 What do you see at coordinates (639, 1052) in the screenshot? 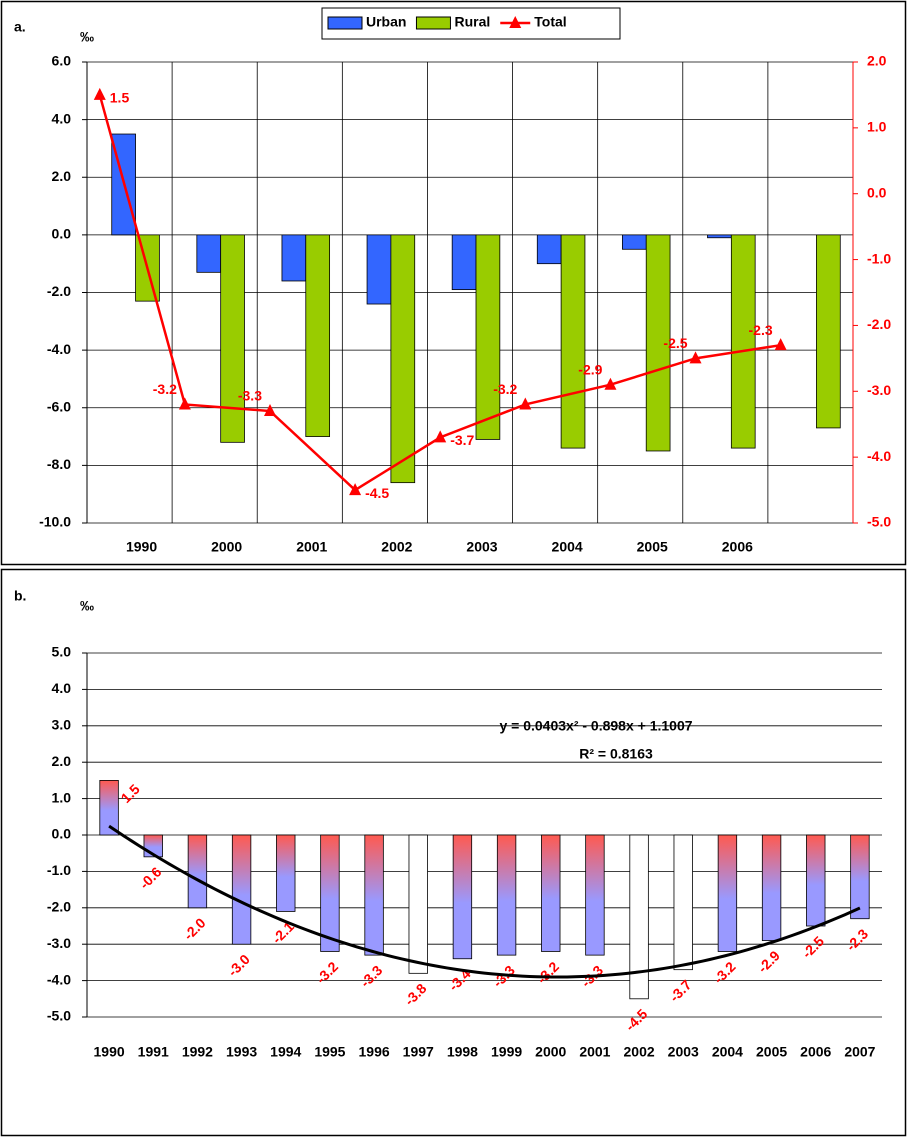
I see `x-tick-label: 2002` at bounding box center [639, 1052].